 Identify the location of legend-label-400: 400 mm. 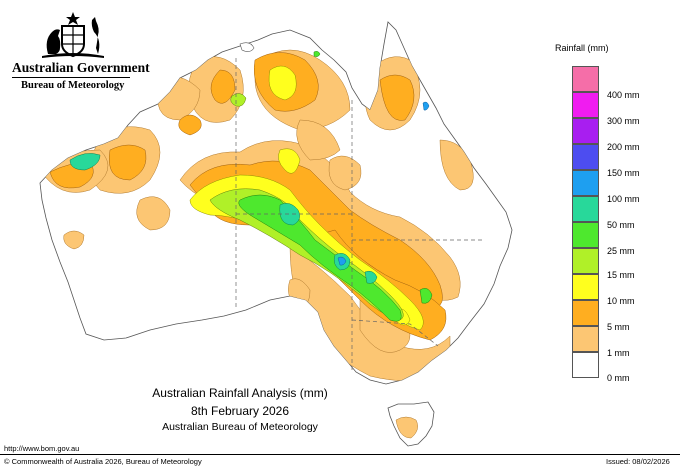
(623, 95).